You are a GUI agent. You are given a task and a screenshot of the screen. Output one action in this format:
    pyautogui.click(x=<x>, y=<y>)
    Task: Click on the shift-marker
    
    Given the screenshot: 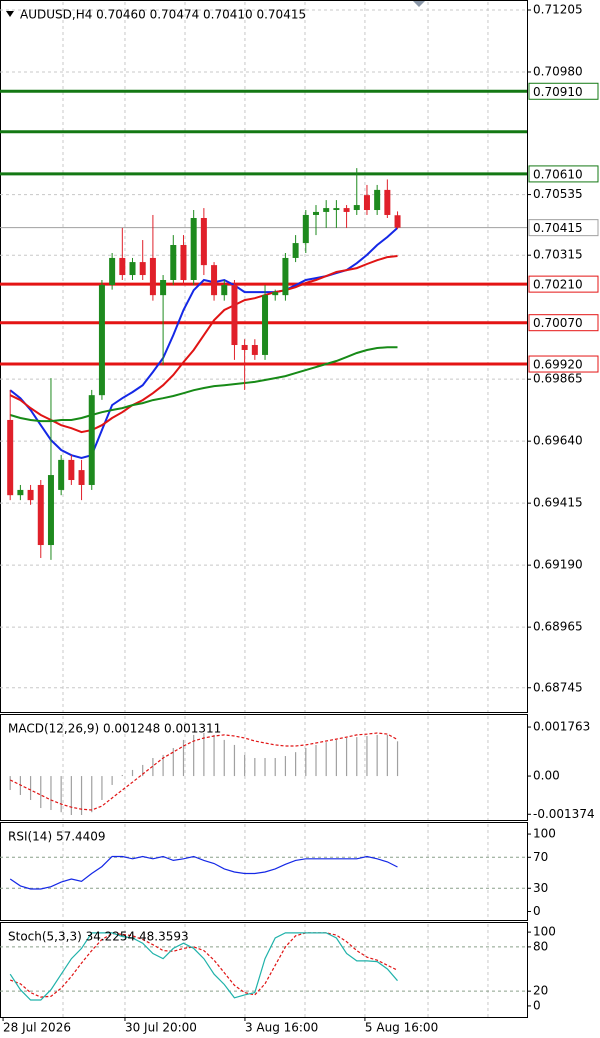 What is the action you would take?
    pyautogui.click(x=419, y=3)
    